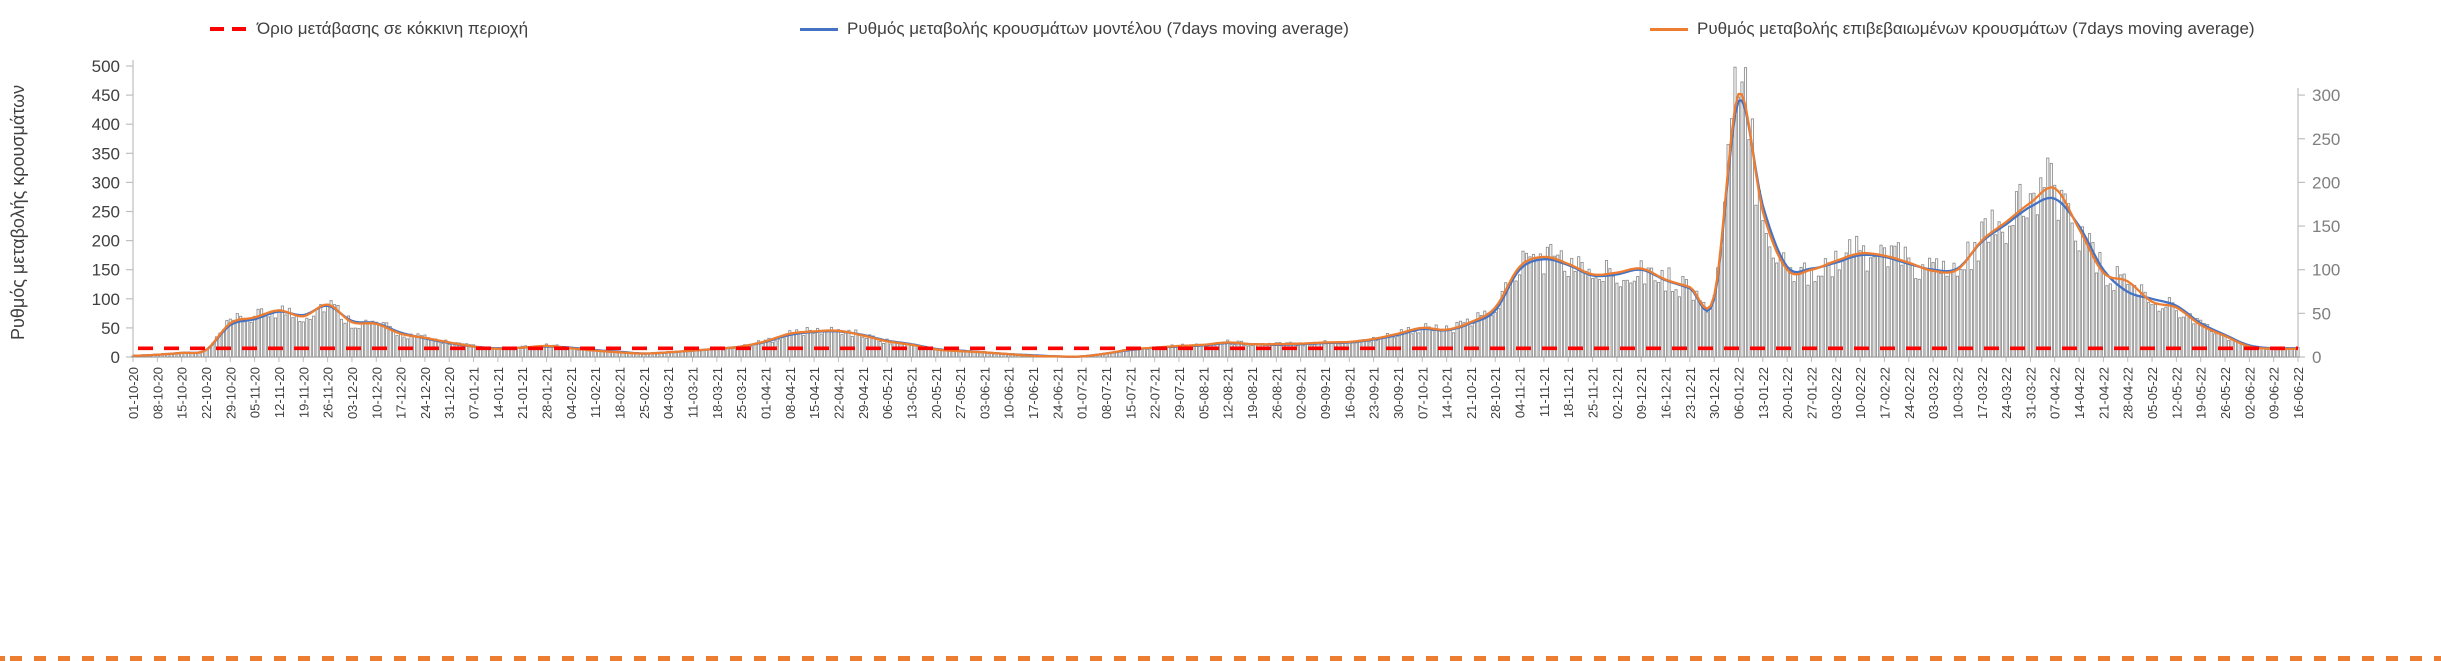 The image size is (2441, 661). What do you see at coordinates (182, 393) in the screenshot?
I see `x-tick-label: 15-10-20` at bounding box center [182, 393].